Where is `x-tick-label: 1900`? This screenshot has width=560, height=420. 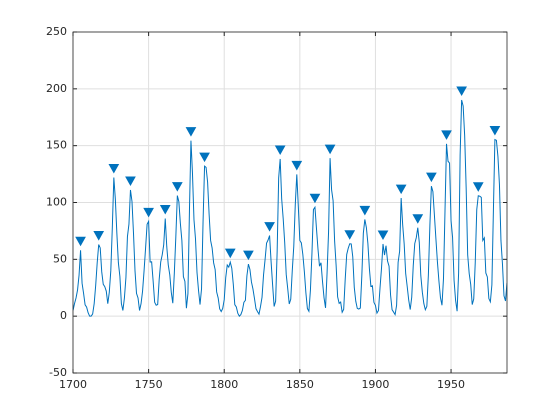
x-tick-label: 1900 is located at coordinates (375, 384).